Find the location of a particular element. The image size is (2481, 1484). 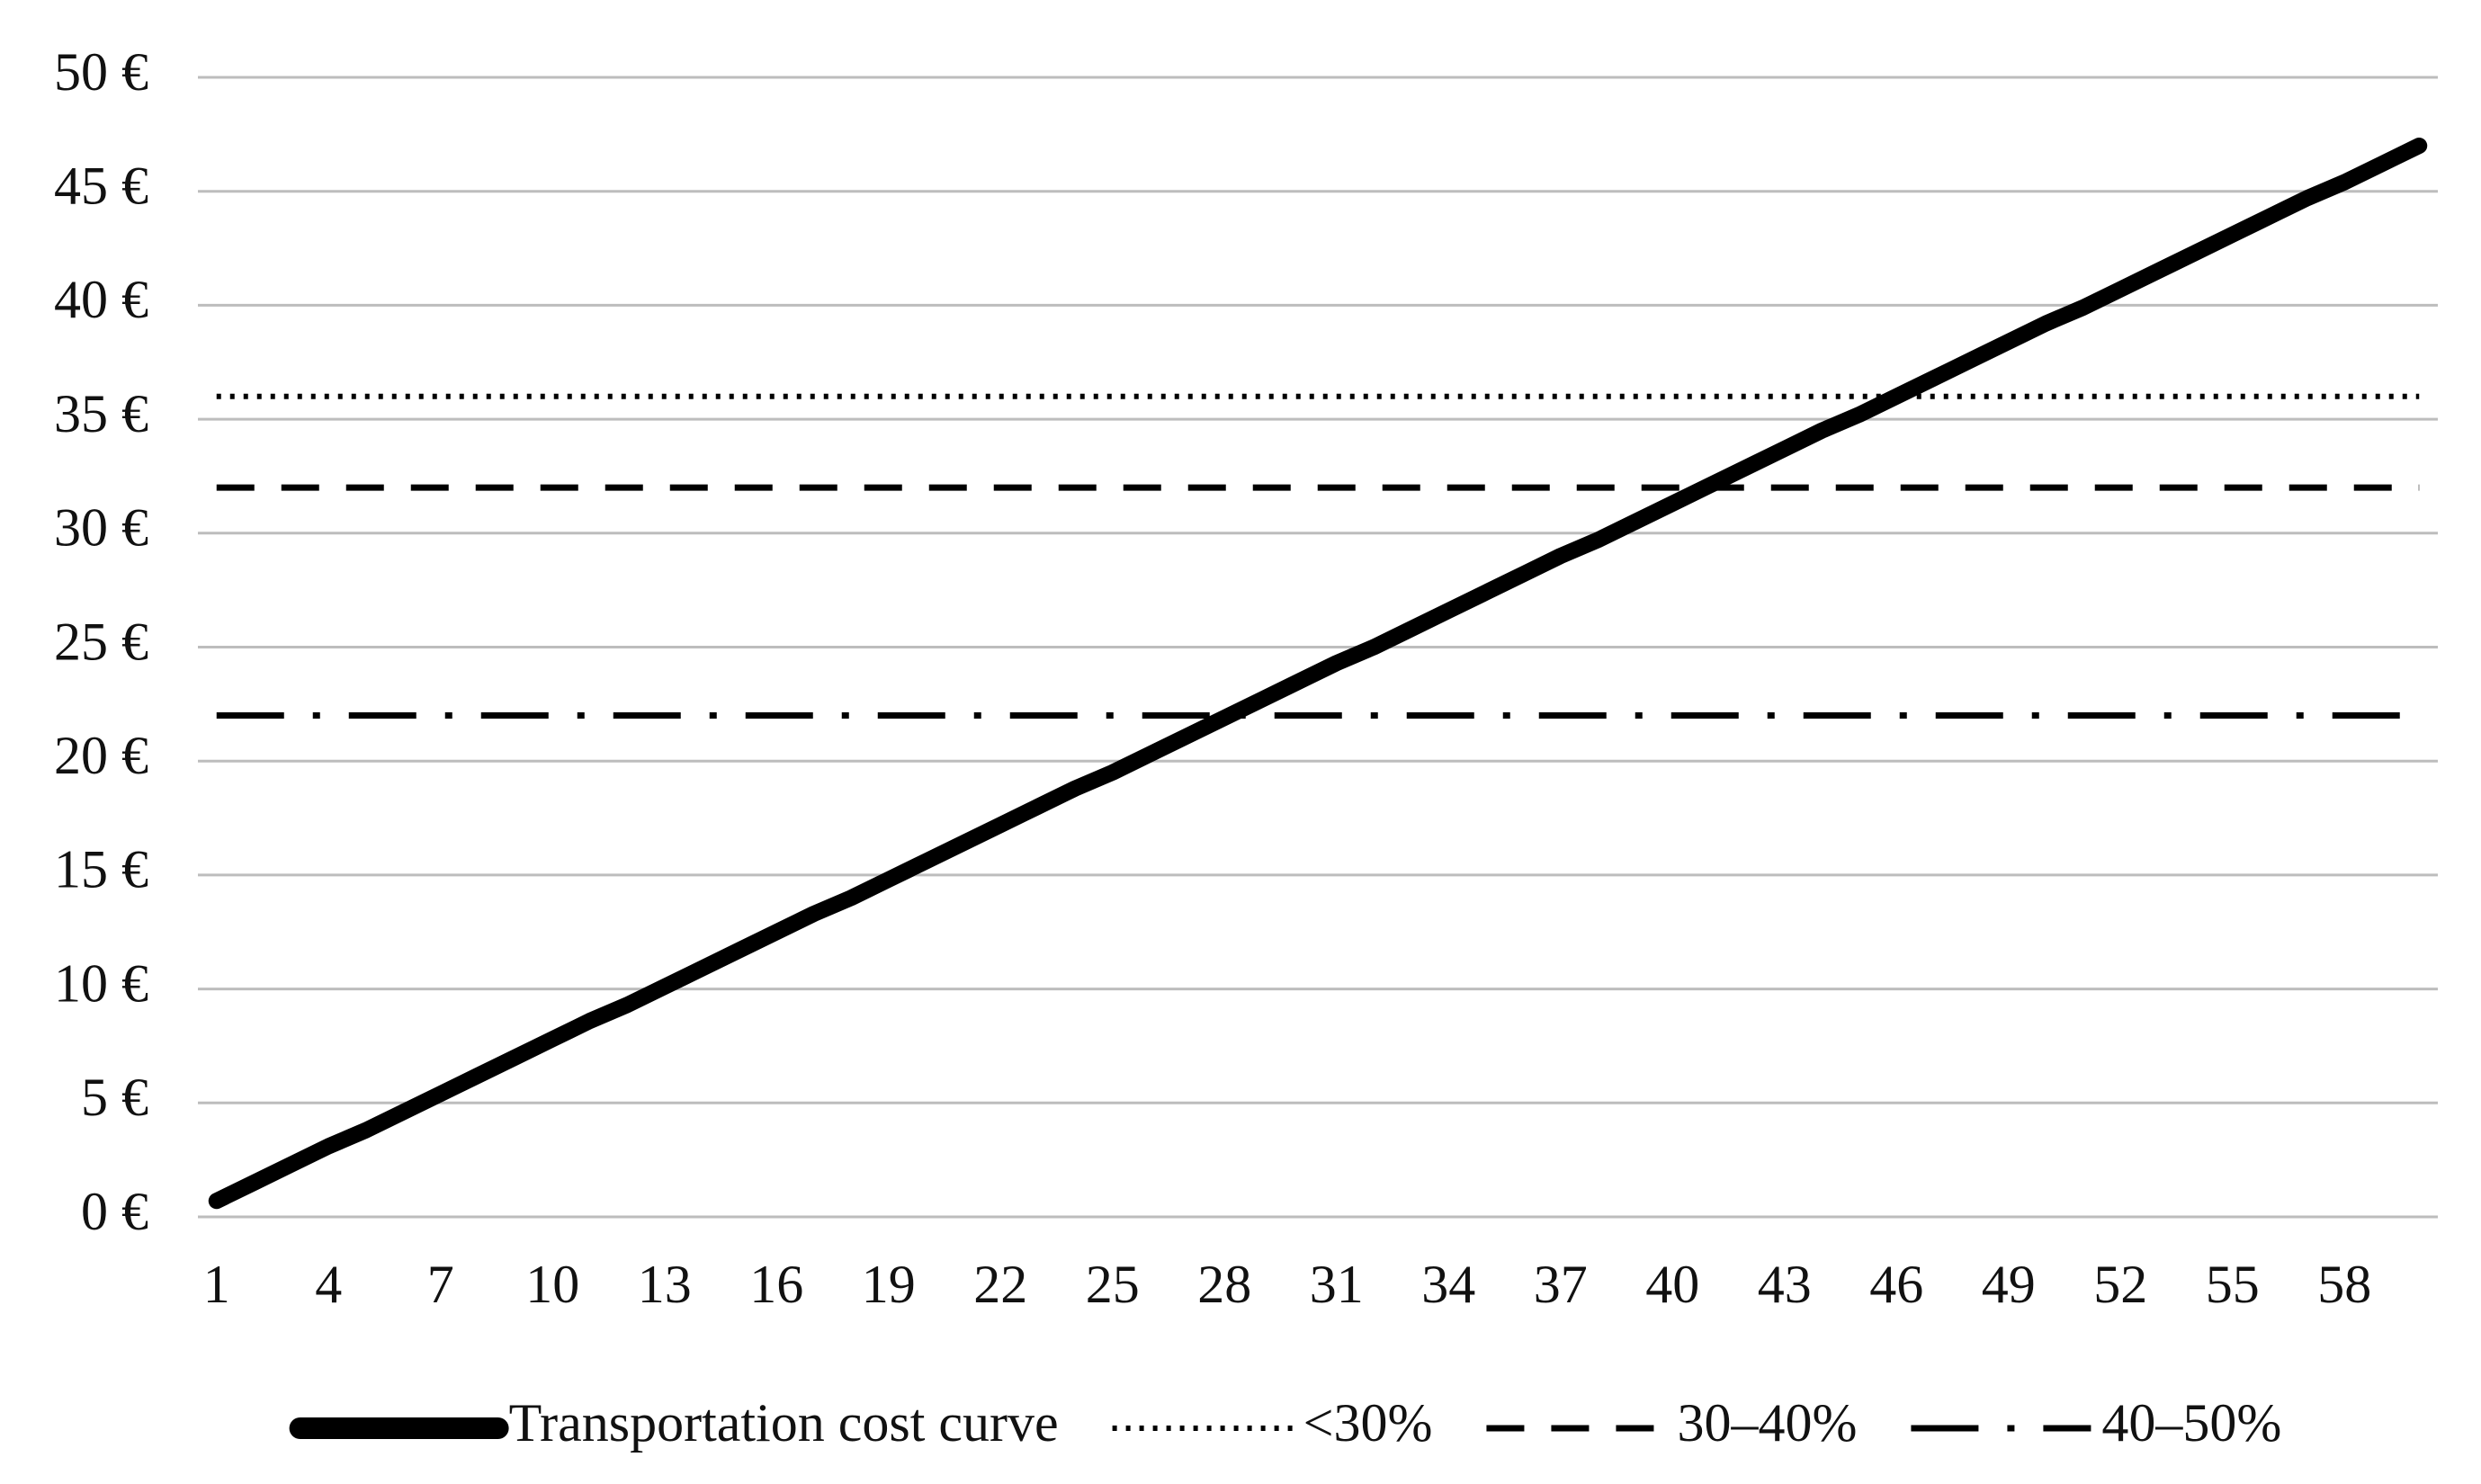

x-tick-label: 37 is located at coordinates (1561, 1284).